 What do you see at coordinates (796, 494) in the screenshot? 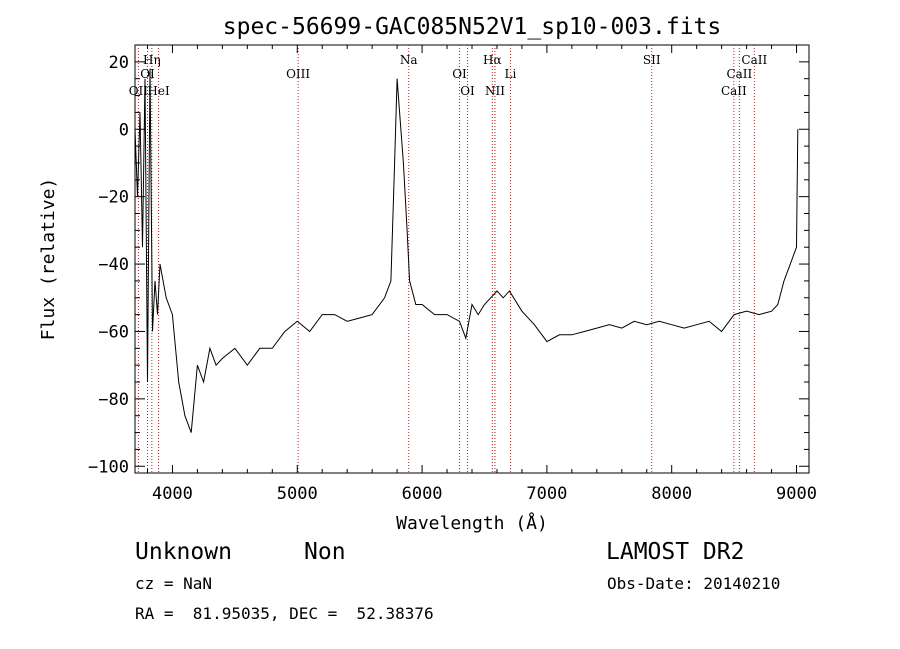
I see `x-tick-label: 9000` at bounding box center [796, 494].